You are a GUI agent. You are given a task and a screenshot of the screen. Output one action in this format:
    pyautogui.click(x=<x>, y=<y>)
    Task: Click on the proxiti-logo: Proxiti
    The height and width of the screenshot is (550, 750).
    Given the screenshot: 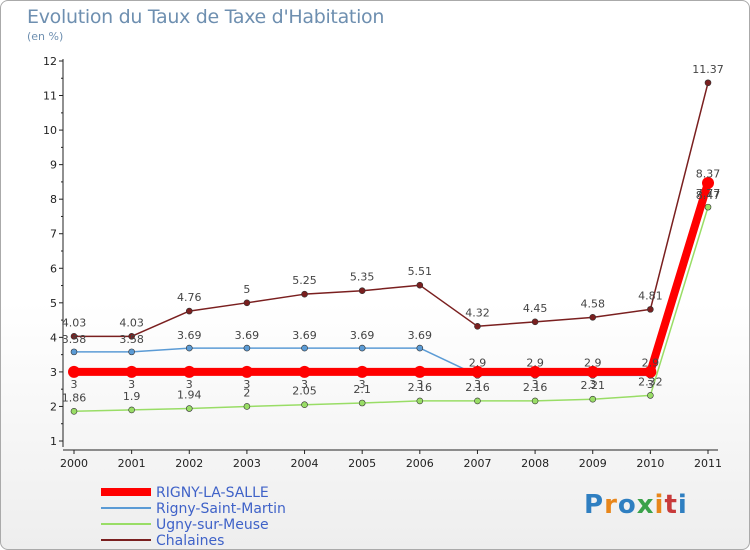 What is the action you would take?
    pyautogui.click(x=636, y=505)
    